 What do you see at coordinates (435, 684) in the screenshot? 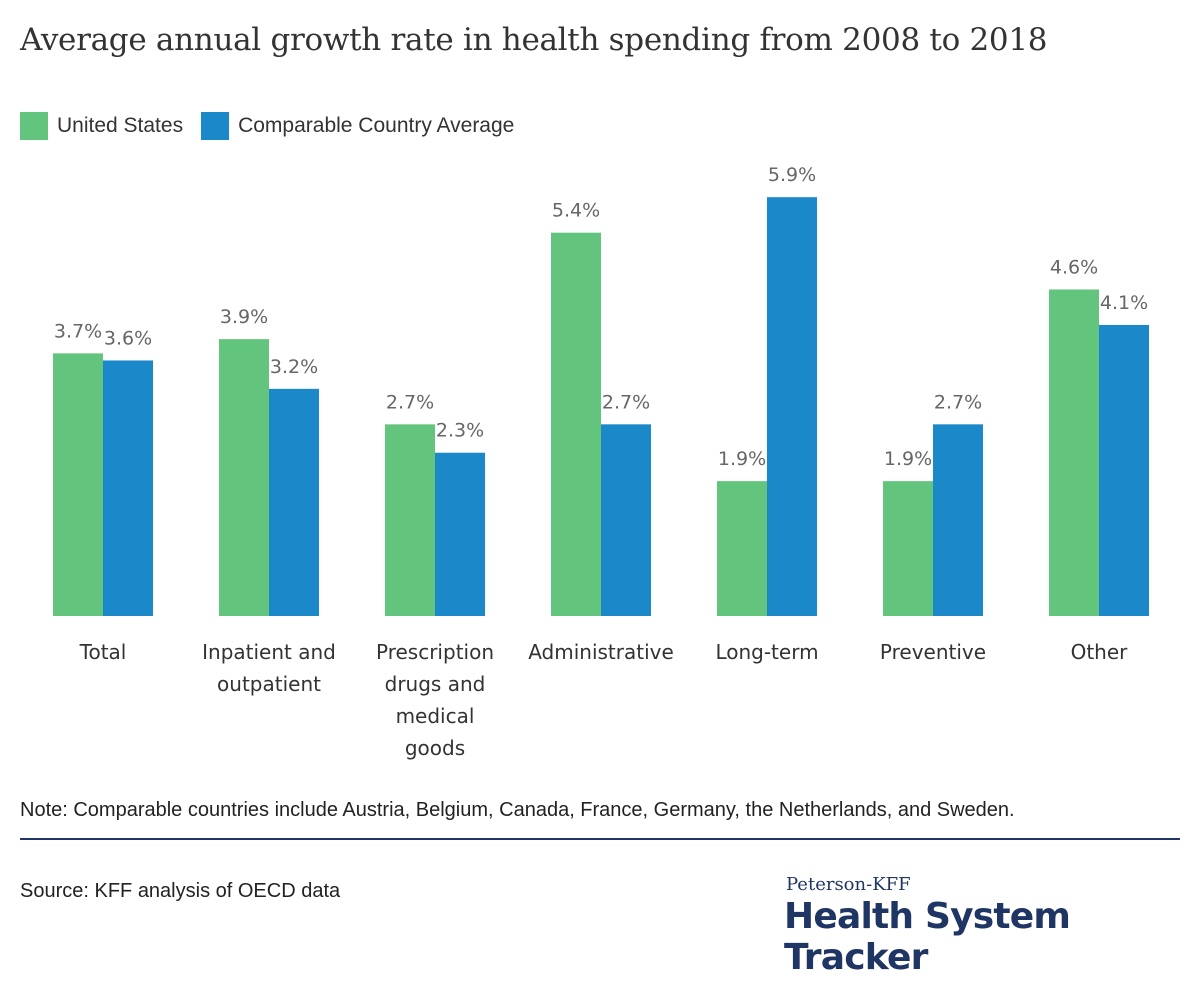
I see `category-label-2-line-1: drugs and` at bounding box center [435, 684].